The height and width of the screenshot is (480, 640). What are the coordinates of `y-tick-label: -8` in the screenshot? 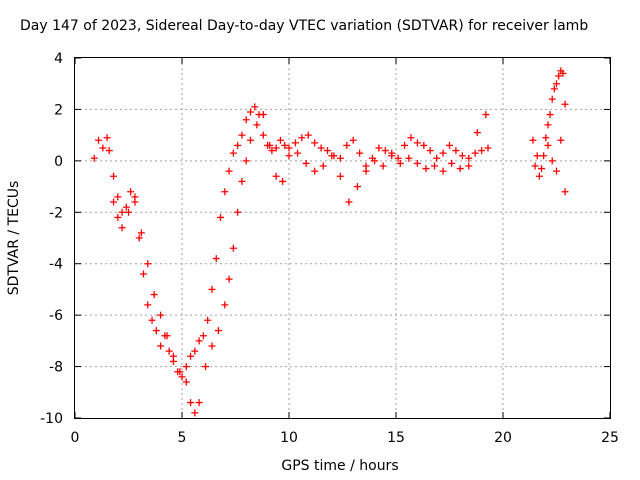 It's located at (56, 368).